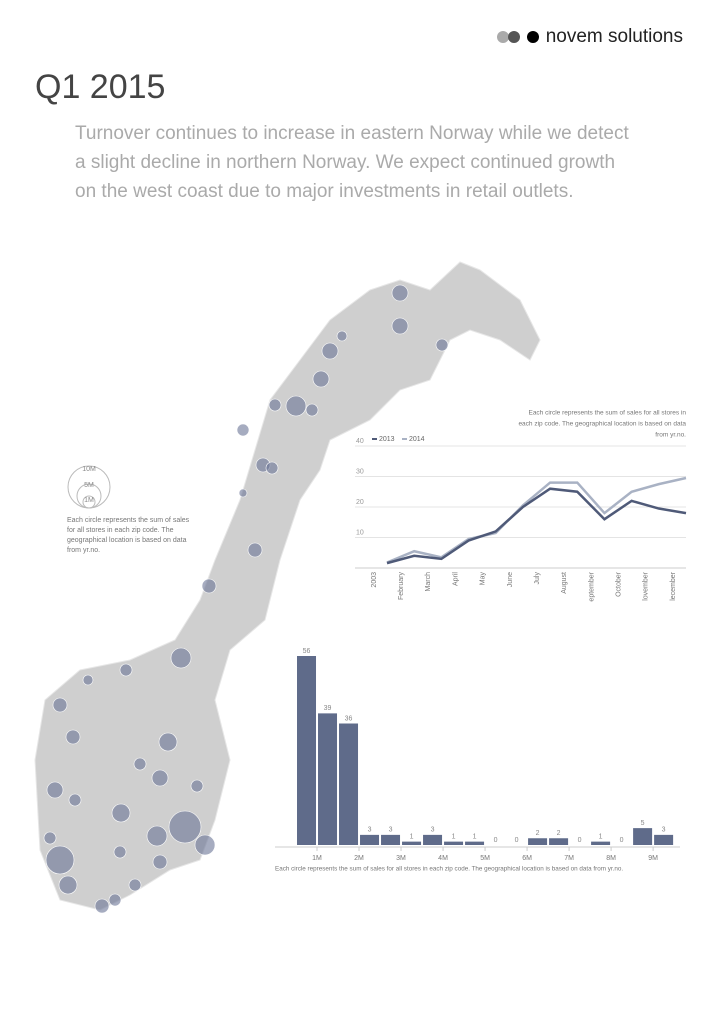 This screenshot has height=1025, width=724. I want to click on size-label: 1M, so click(89, 500).